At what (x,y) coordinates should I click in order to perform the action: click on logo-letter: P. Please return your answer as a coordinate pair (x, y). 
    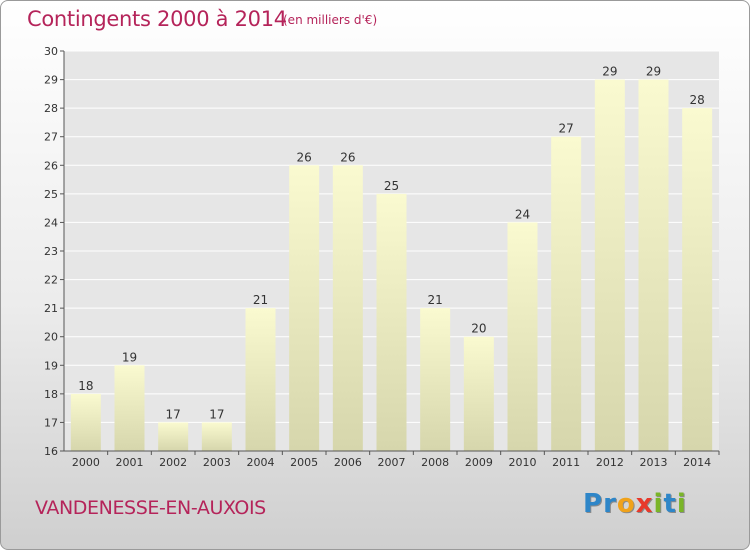
    Looking at the image, I should click on (593, 504).